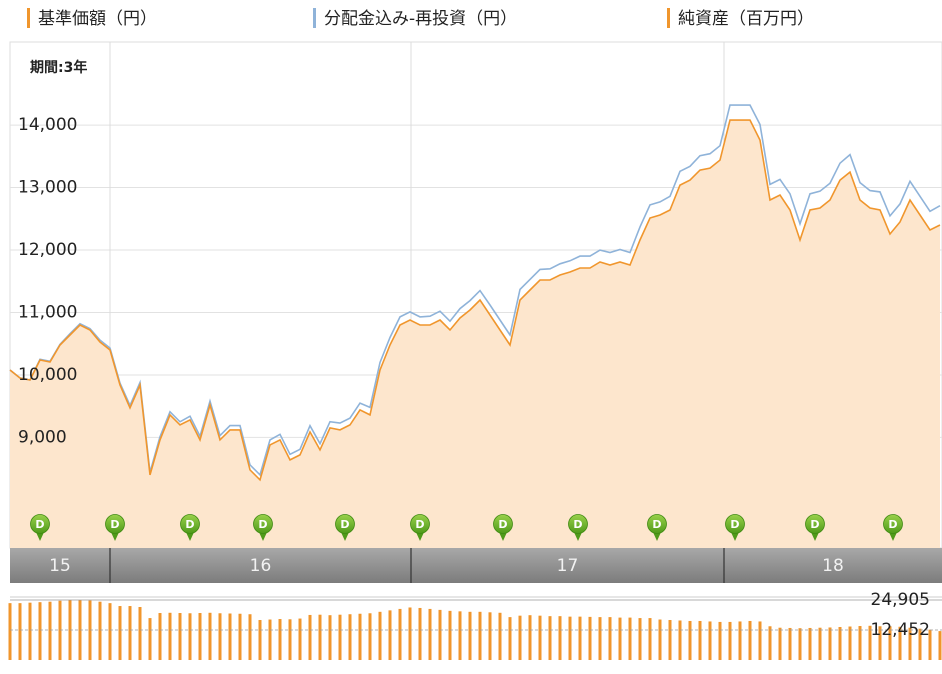 Image resolution: width=942 pixels, height=674 pixels. What do you see at coordinates (568, 566) in the screenshot?
I see `period-label: 17` at bounding box center [568, 566].